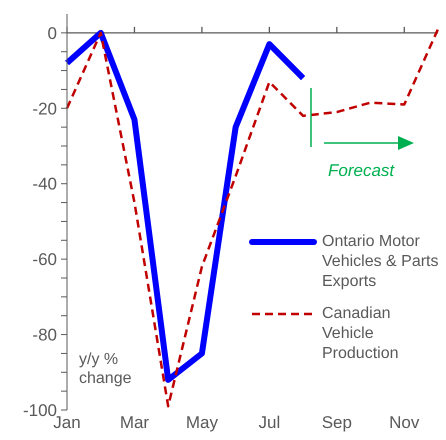 Image resolution: width=446 pixels, height=440 pixels. Describe the element at coordinates (361, 334) in the screenshot. I see `legend-label: Canadian Vehicle Production` at that location.